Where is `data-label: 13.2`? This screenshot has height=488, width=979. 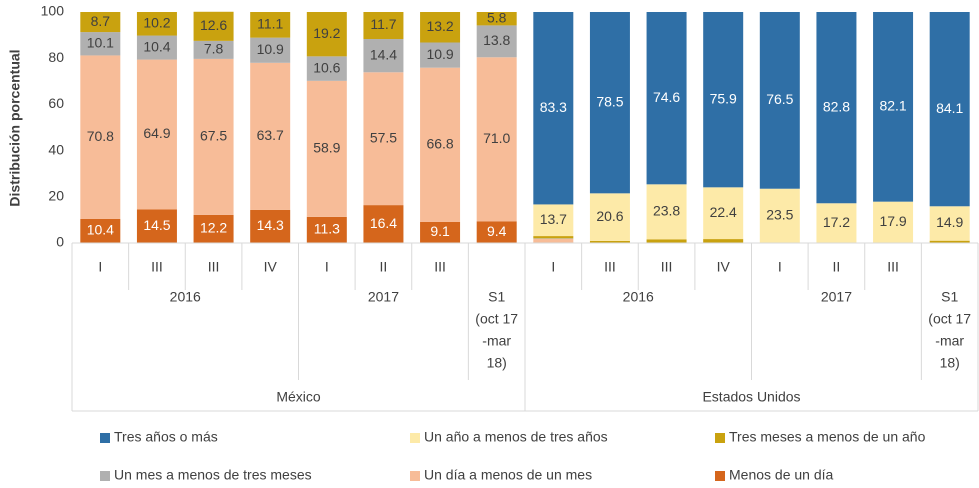 data-label: 13.2 is located at coordinates (439, 26).